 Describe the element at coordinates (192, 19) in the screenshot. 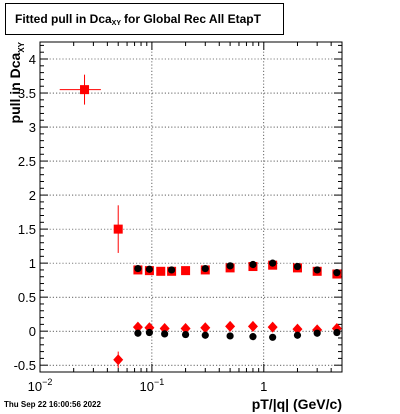

I see `chart-title-rest: for Global Rec All EtapT` at that location.